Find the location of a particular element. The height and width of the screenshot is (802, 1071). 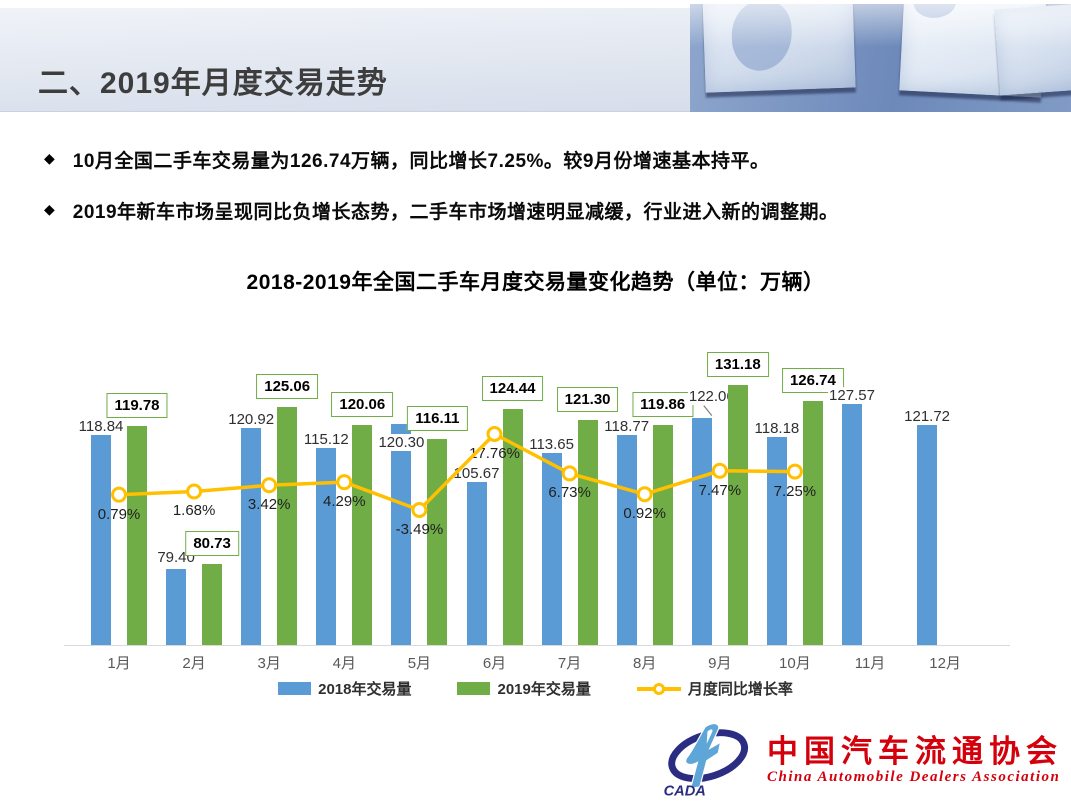

x-axis-label: 2月 is located at coordinates (194, 663).